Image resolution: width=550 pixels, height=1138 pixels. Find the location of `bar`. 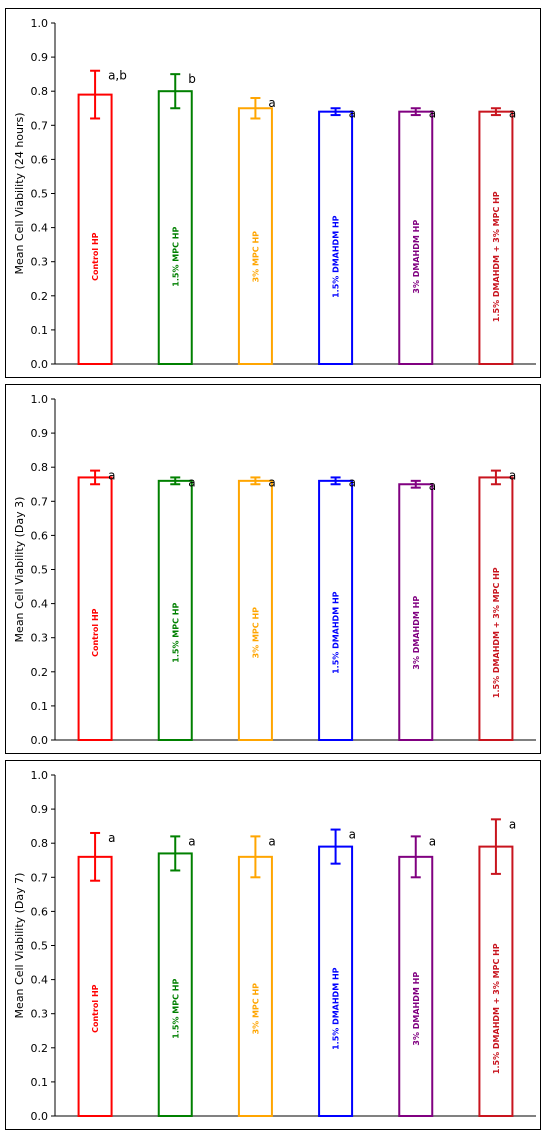

bar is located at coordinates (95, 229).